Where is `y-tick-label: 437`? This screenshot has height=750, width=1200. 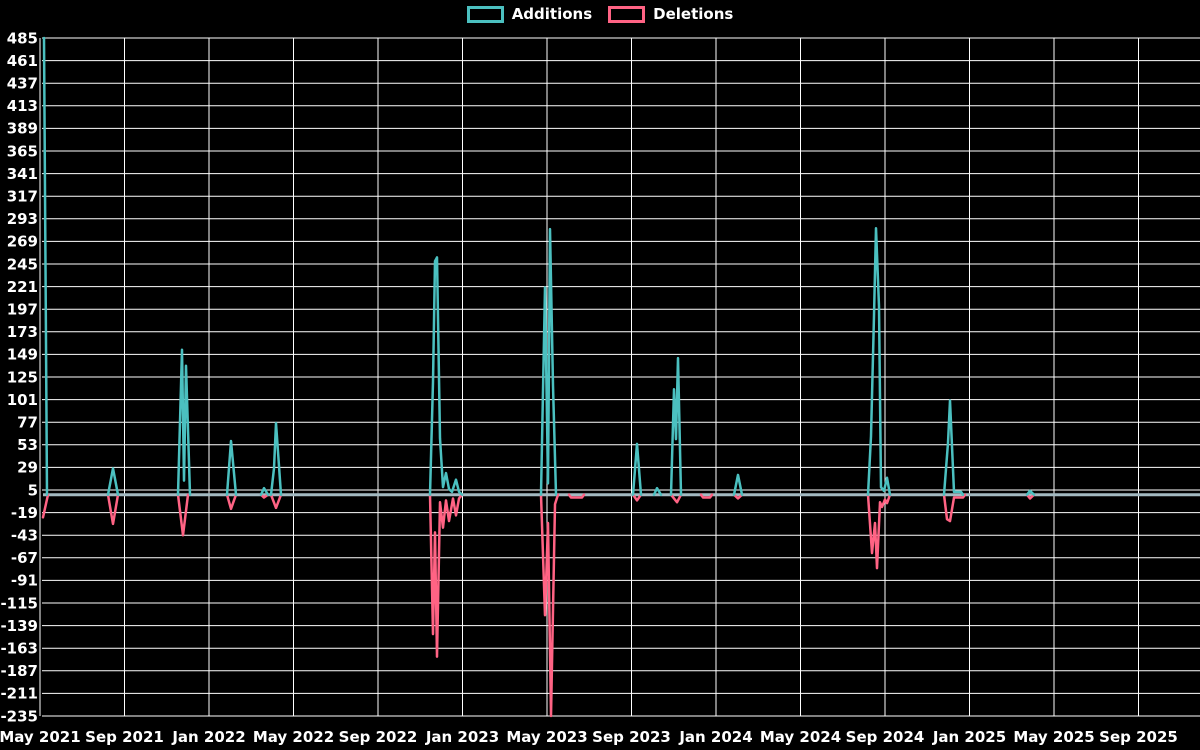
y-tick-label: 437 is located at coordinates (22, 83).